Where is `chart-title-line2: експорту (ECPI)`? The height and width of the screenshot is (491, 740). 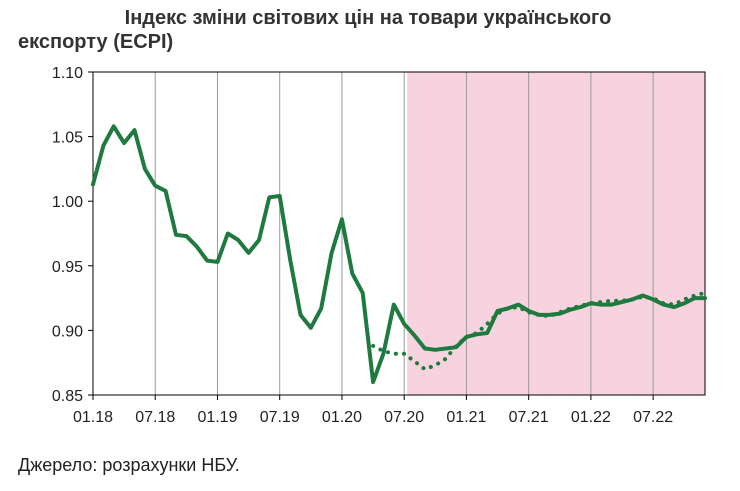
chart-title-line2: експорту (ECPI) is located at coordinates (96, 42).